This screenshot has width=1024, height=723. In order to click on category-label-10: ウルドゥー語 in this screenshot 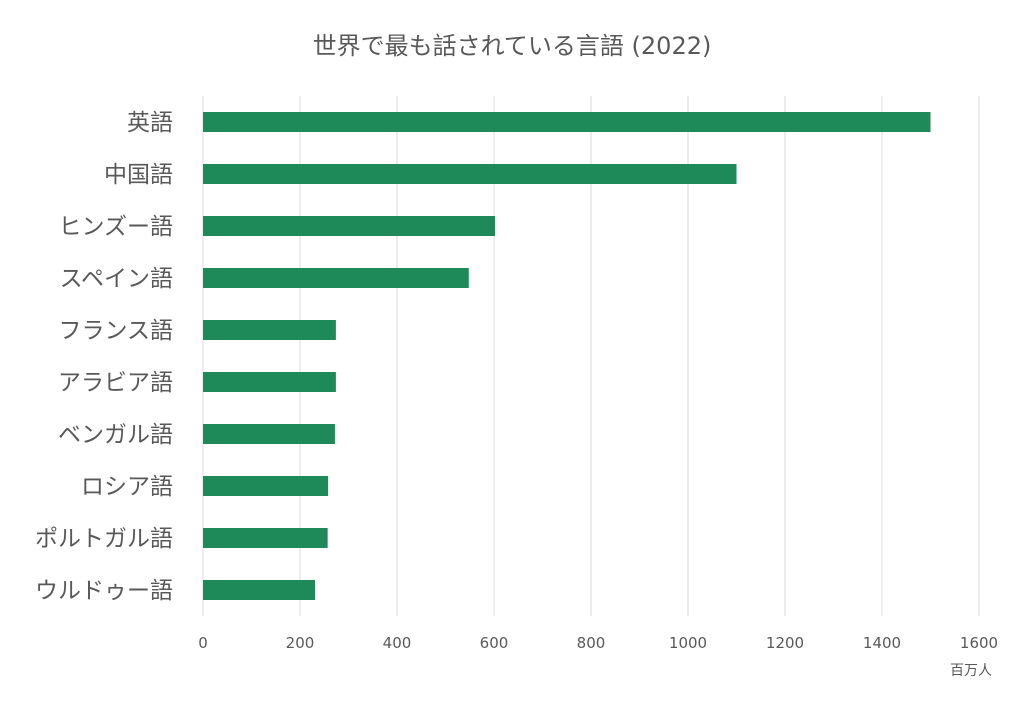, I will do `click(104, 591)`.